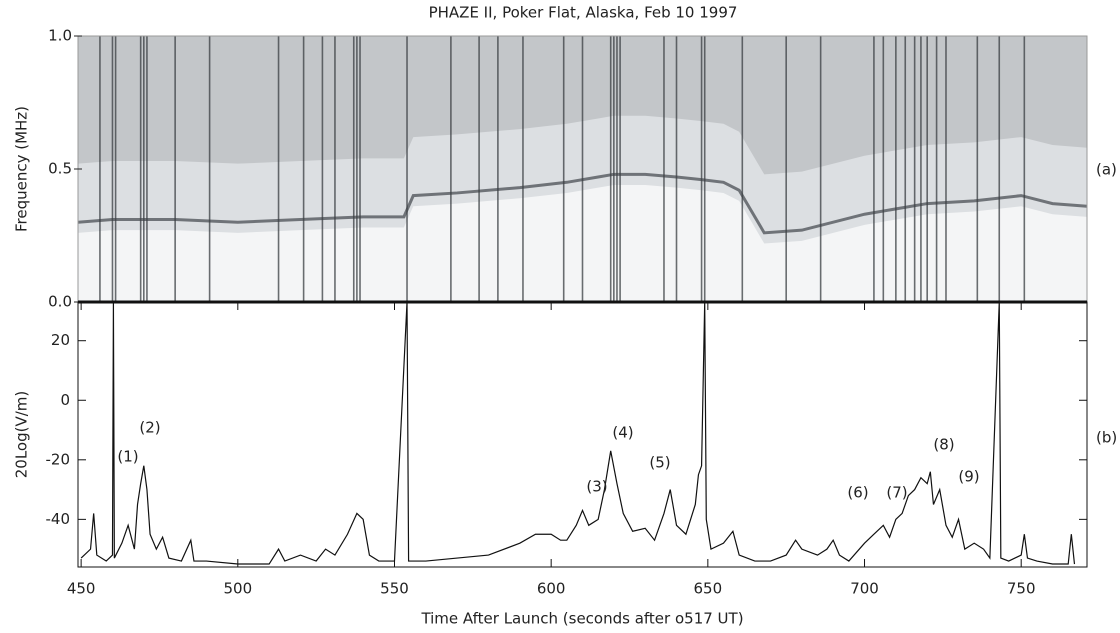 This screenshot has width=1120, height=633. I want to click on y-tick-label: 0, so click(65, 400).